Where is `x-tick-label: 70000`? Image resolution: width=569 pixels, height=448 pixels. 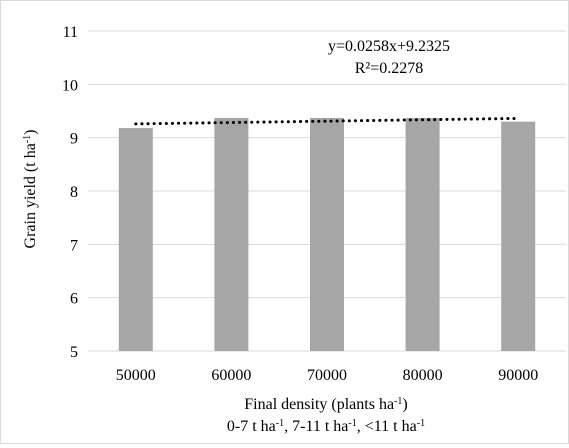 x-tick-label: 70000 is located at coordinates (327, 375).